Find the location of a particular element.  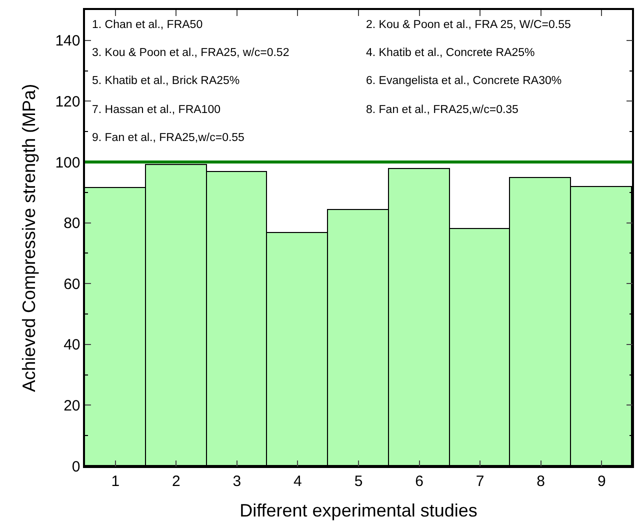

annotation: 4. Khatib et al., Concrete RA25% is located at coordinates (450, 53).